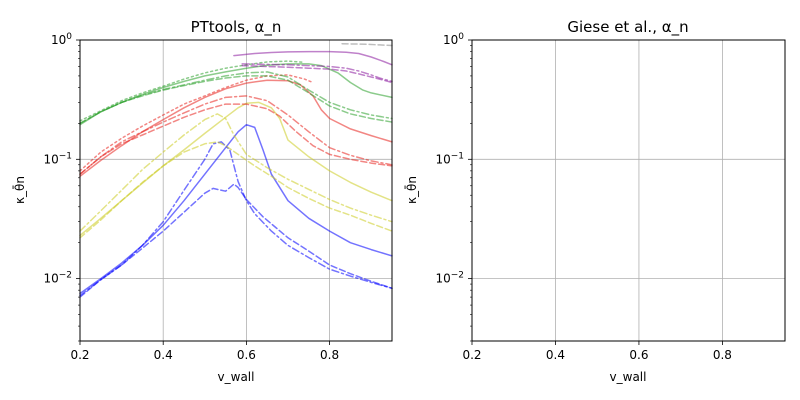 This screenshot has height=400, width=800. I want to click on chart-title: Giese et al., α_n, so click(627, 27).